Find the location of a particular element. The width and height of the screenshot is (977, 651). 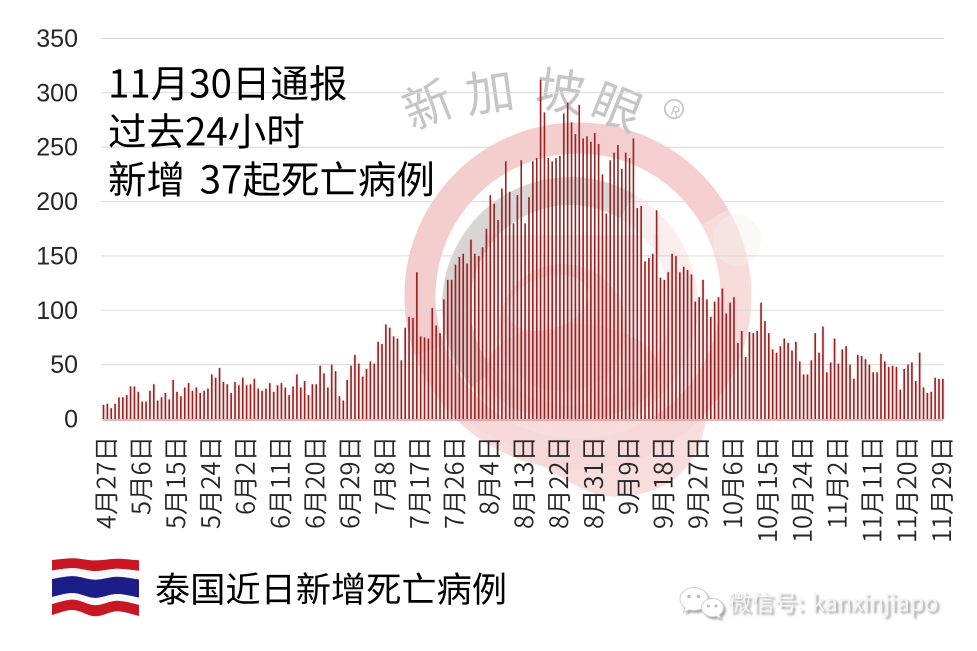

svg-text: 150 is located at coordinates (57, 256).